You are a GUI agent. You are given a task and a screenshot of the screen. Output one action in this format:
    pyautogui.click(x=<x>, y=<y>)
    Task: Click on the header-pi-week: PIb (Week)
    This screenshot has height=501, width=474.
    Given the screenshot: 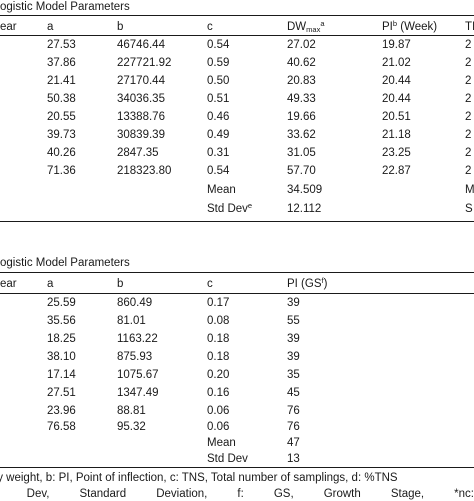 What is the action you would take?
    pyautogui.click(x=410, y=26)
    